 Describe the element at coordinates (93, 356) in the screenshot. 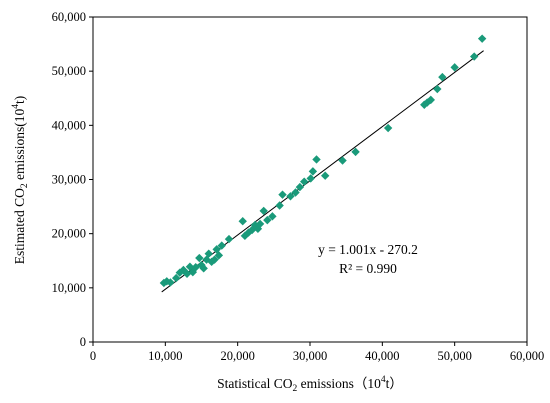

I see `x-tick-label: 0` at that location.